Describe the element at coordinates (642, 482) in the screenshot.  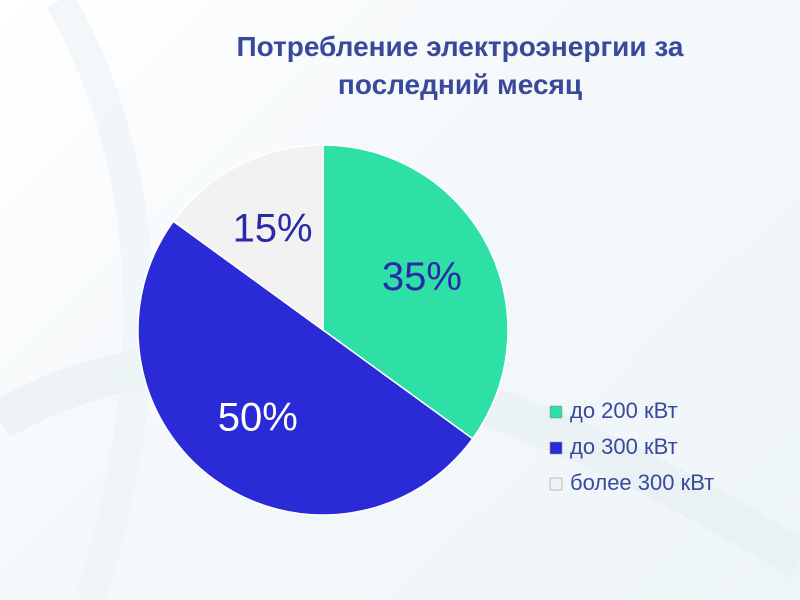
I see `legend-label: более 300 кВт` at that location.